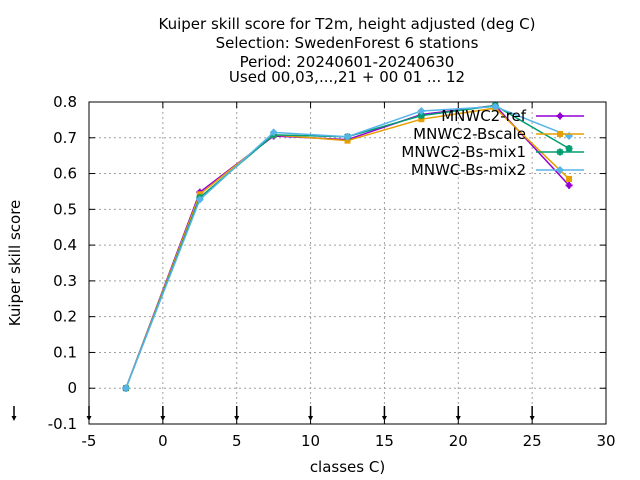  What do you see at coordinates (310, 441) in the screenshot?
I see `x-tick-label: 10` at bounding box center [310, 441].